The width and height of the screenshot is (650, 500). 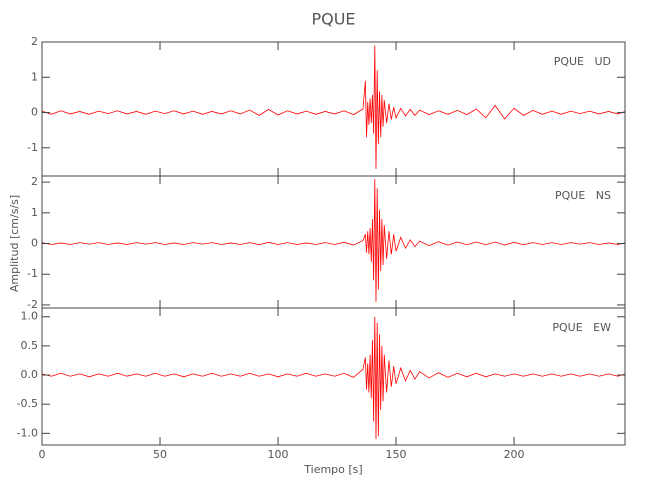 What do you see at coordinates (160, 454) in the screenshot?
I see `x-tick-label: 50` at bounding box center [160, 454].